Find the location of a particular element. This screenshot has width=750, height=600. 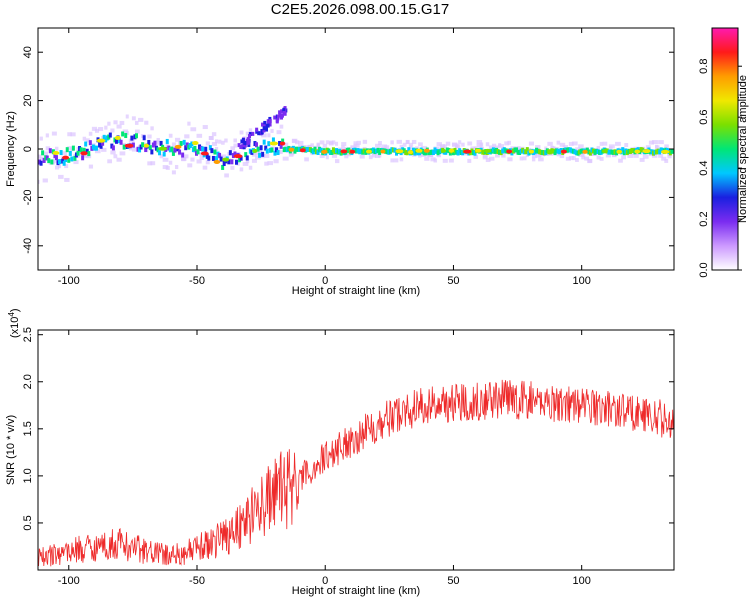

colorbar-ticks: 0.0 0.2 0.4 0.6 0.8 is located at coordinates (720, 152).